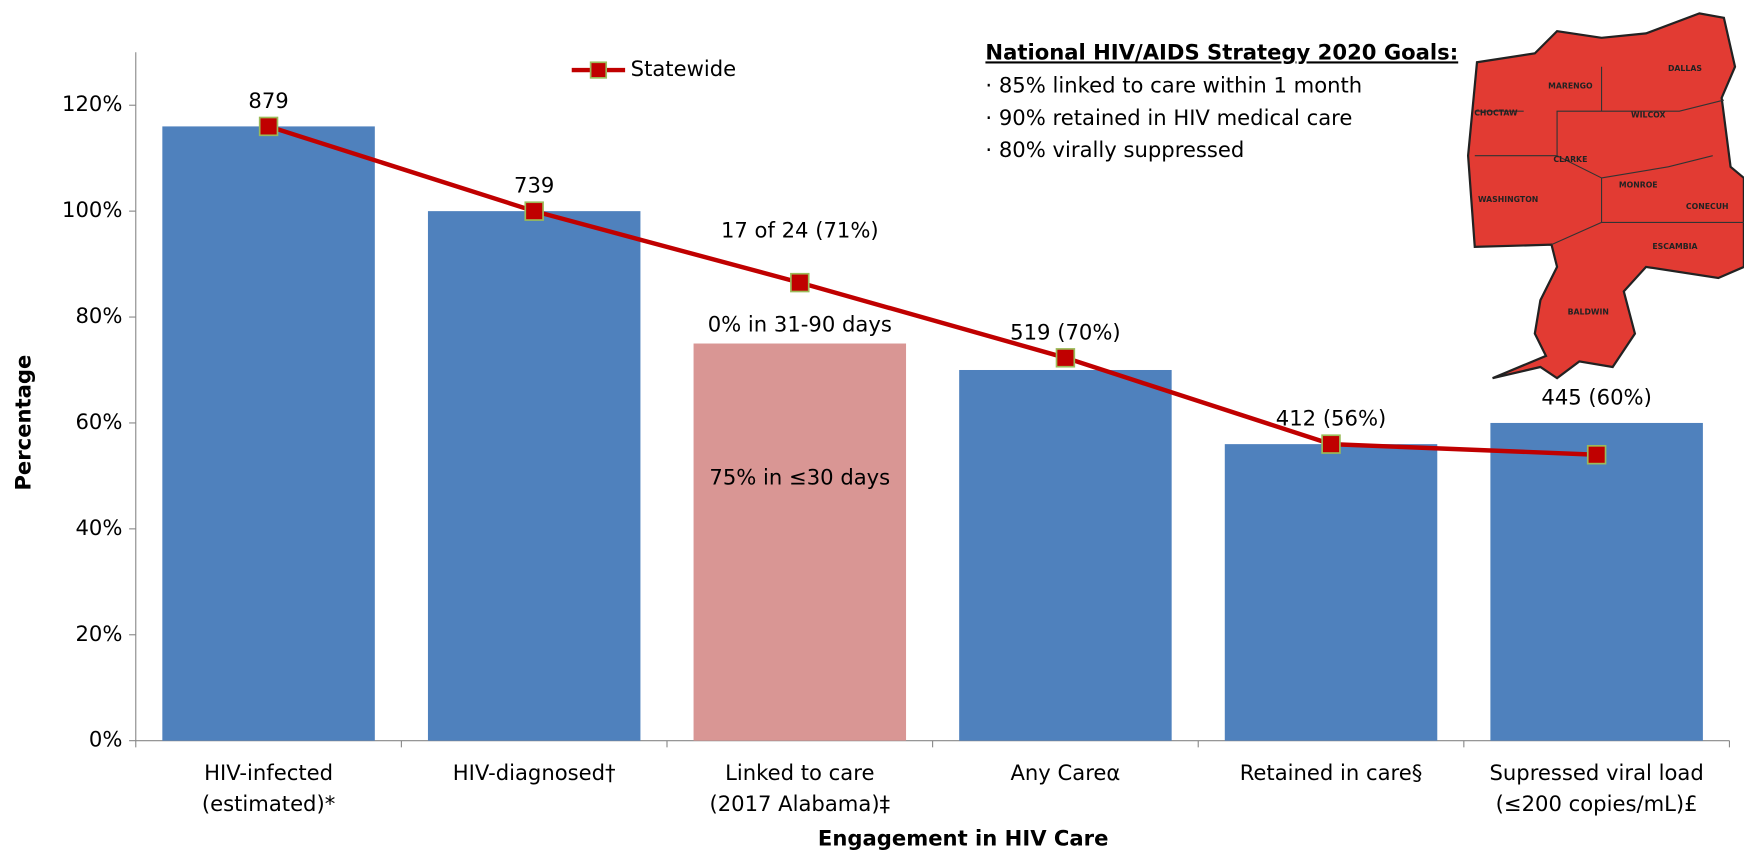 Image resolution: width=1744 pixels, height=853 pixels. I want to click on bar-label: 412 (56%), so click(1331, 418).